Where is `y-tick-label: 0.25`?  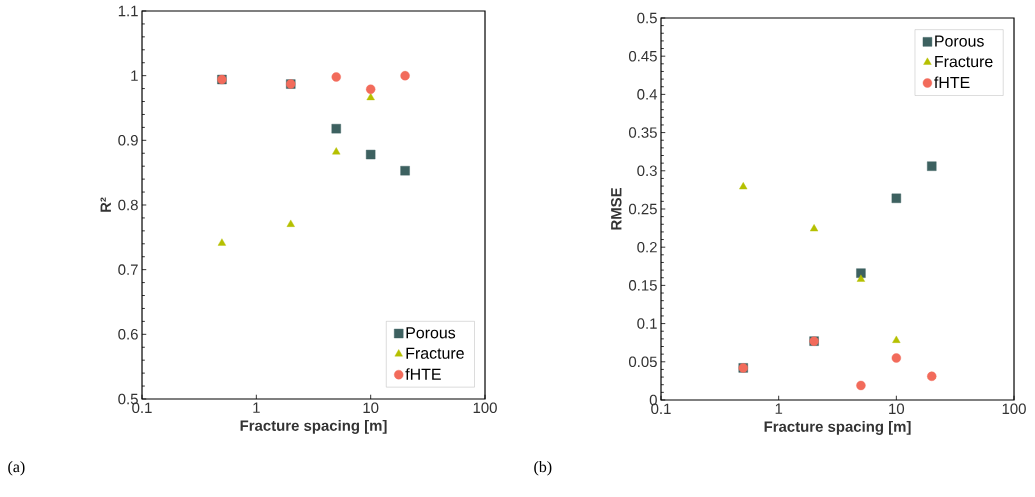
y-tick-label: 0.25 is located at coordinates (642, 209).